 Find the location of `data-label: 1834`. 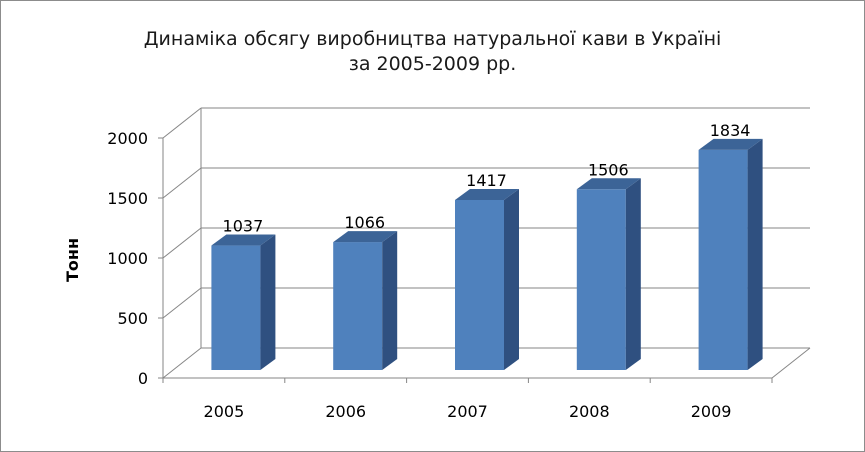

data-label: 1834 is located at coordinates (730, 130).